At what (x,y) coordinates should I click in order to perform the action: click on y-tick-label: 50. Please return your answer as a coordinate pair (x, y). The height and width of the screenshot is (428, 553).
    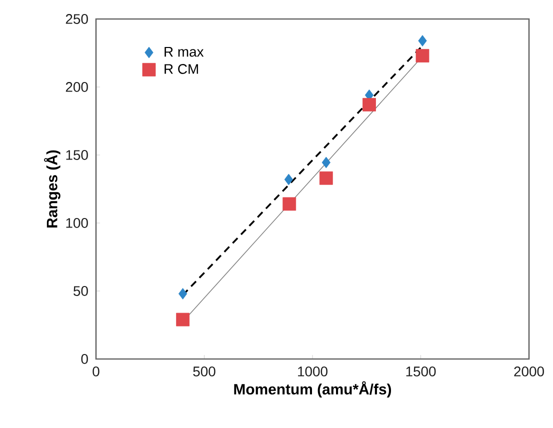
    Looking at the image, I should click on (81, 291).